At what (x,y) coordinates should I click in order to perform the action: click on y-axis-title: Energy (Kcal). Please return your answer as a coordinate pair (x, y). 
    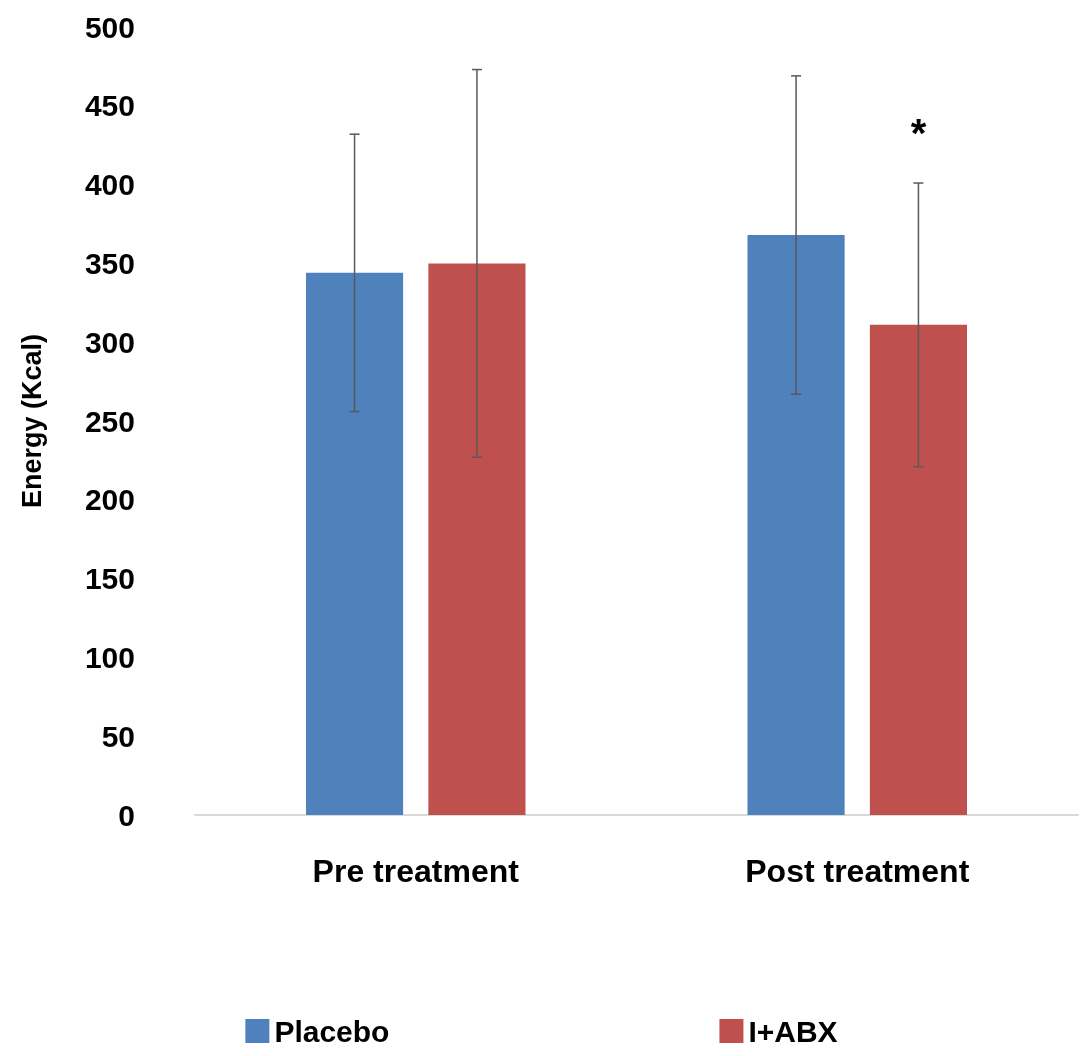
    Looking at the image, I should click on (31, 421).